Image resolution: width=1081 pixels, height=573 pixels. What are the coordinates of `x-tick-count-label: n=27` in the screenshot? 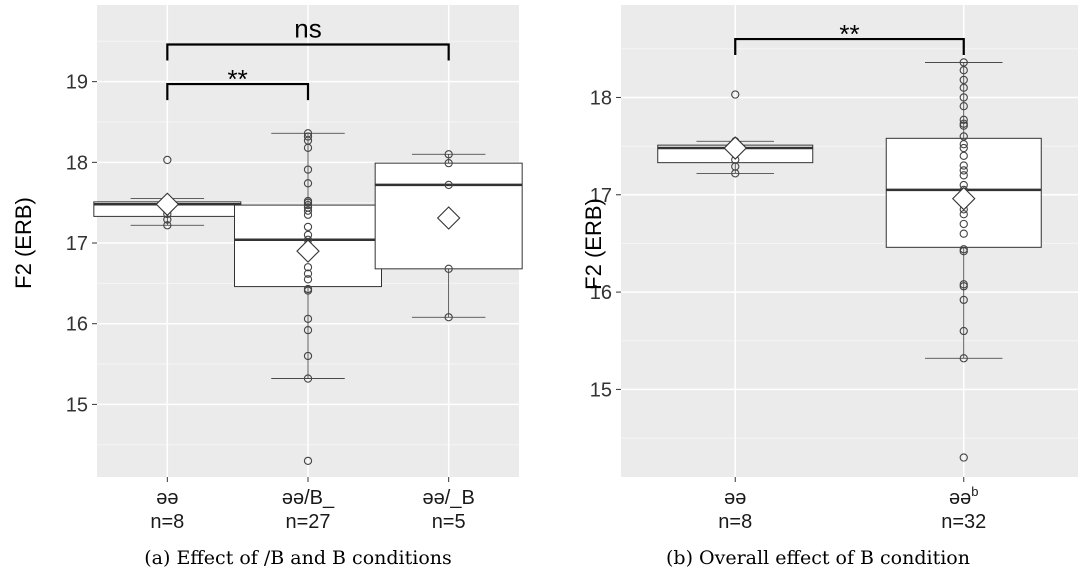 It's located at (307, 522).